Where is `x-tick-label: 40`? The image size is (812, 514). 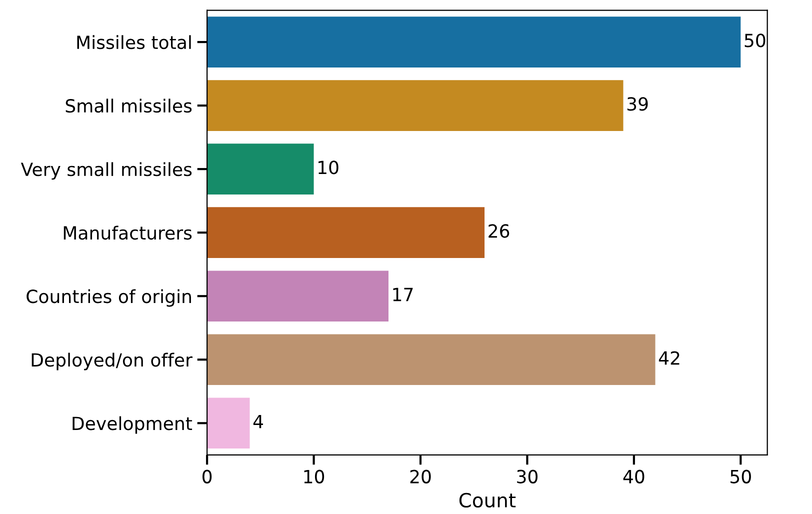 x-tick-label: 40 is located at coordinates (633, 477).